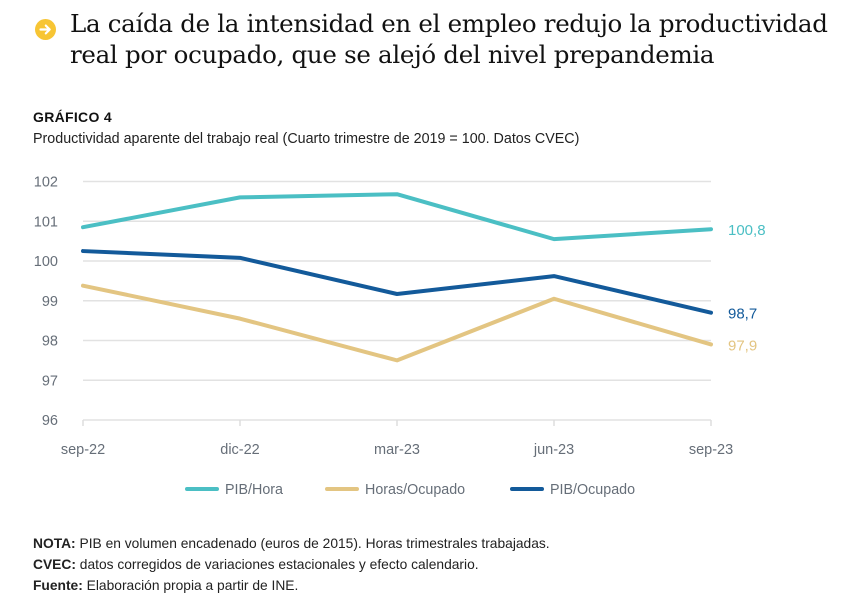 The width and height of the screenshot is (868, 605). I want to click on arrow-right-circle-icon, so click(45, 29).